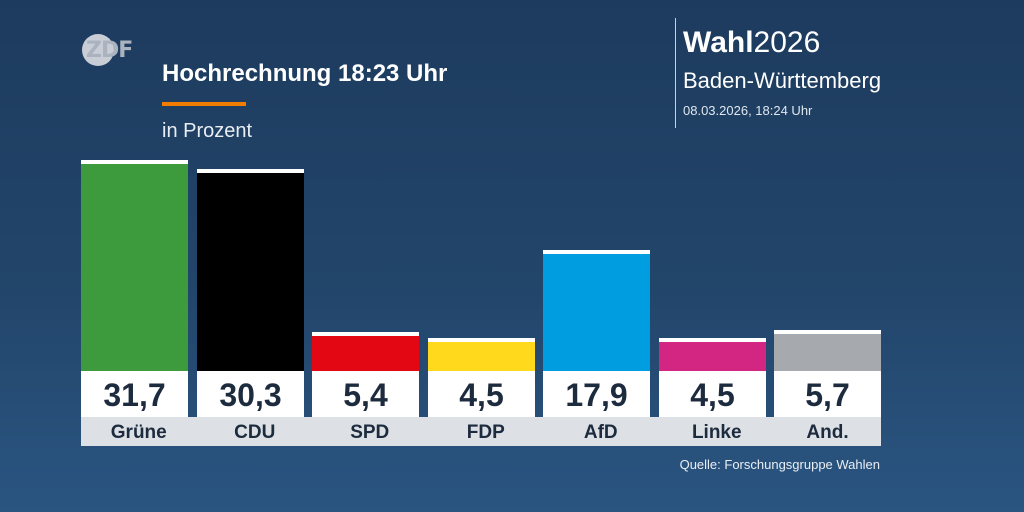 This screenshot has height=512, width=1024. Describe the element at coordinates (675, 73) in the screenshot. I see `header-divider` at that location.